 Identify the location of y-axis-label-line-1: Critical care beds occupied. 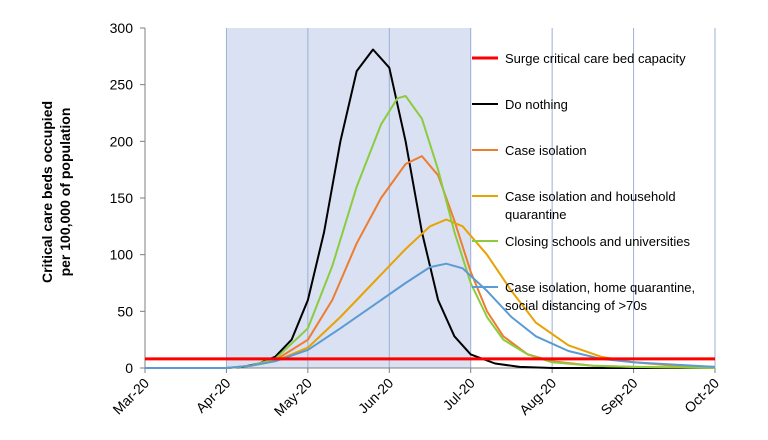
(47, 192).